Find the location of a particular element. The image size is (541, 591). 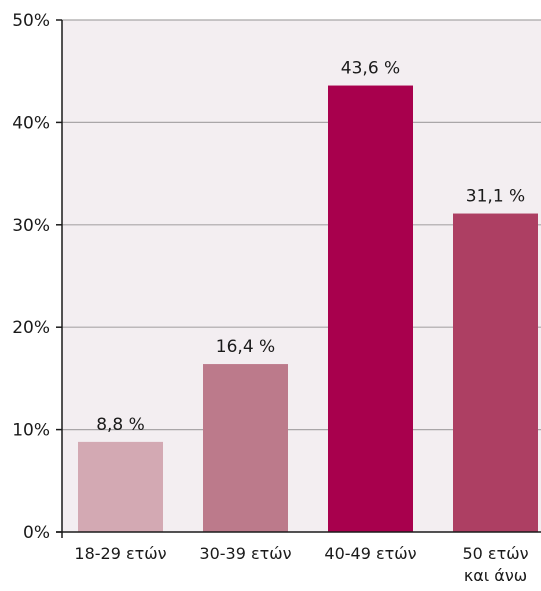

x-category-label: 50 ετών is located at coordinates (495, 553).